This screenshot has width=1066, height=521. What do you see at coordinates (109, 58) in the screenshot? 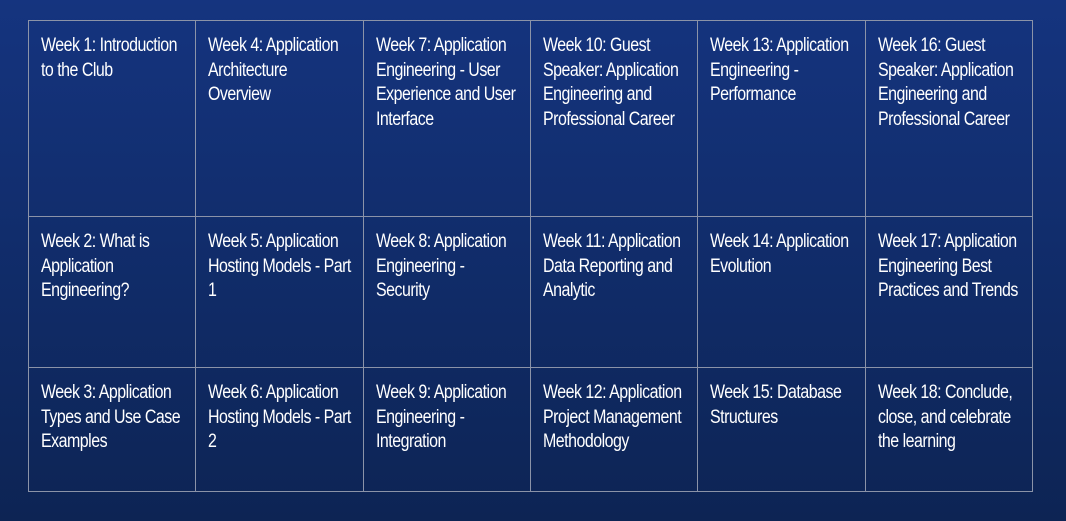
I see `cell-text: Week 1: Introduction to the Club` at bounding box center [109, 58].